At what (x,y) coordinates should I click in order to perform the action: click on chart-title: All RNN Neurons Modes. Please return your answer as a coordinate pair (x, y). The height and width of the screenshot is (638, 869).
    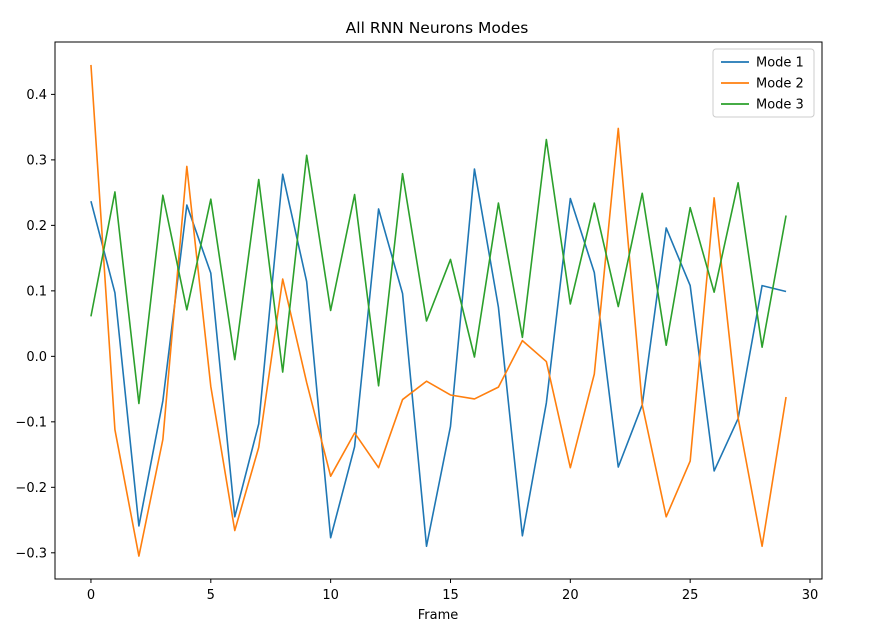
    Looking at the image, I should click on (437, 28).